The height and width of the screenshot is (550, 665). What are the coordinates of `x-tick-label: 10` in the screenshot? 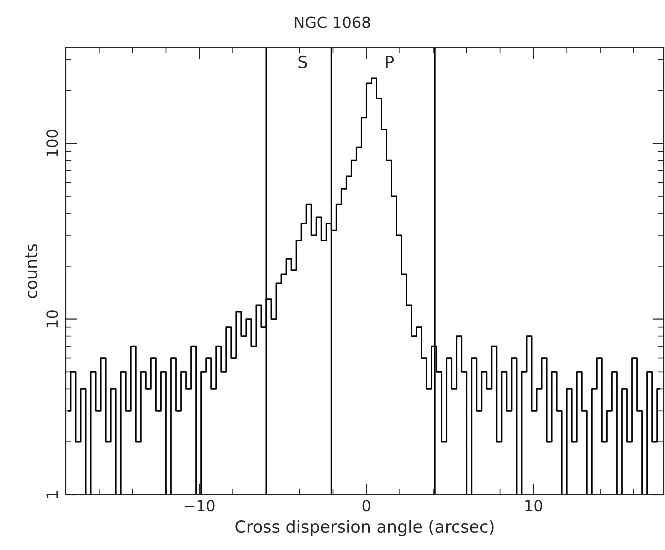 It's located at (534, 506).